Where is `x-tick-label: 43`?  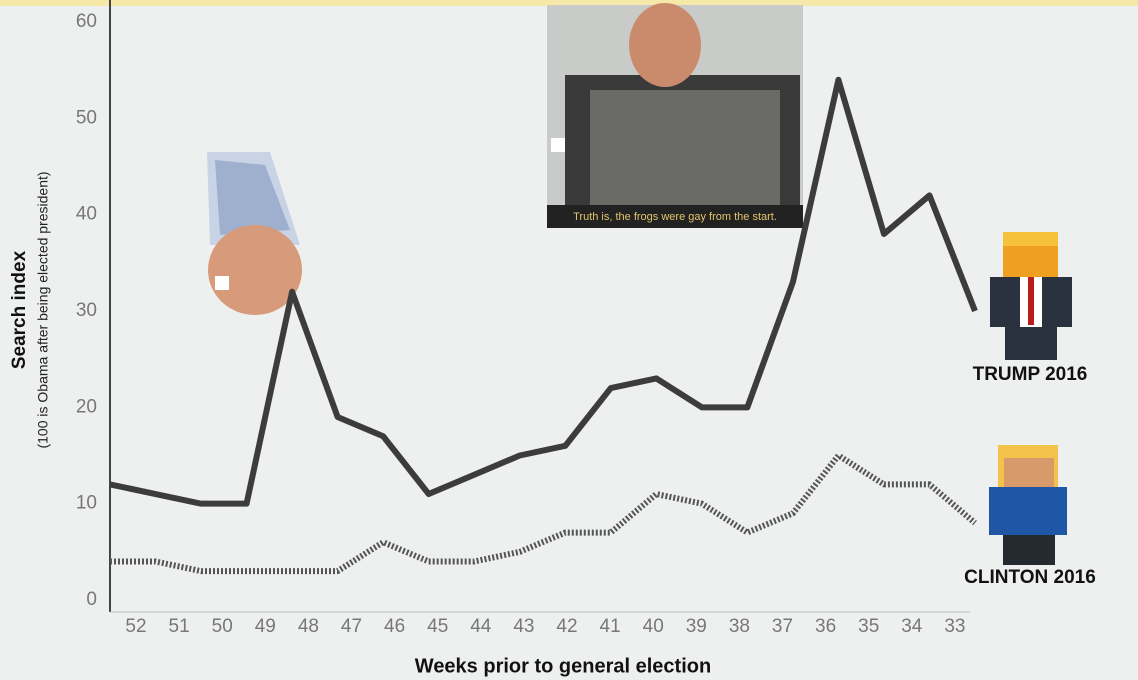 x-tick-label: 43 is located at coordinates (523, 626).